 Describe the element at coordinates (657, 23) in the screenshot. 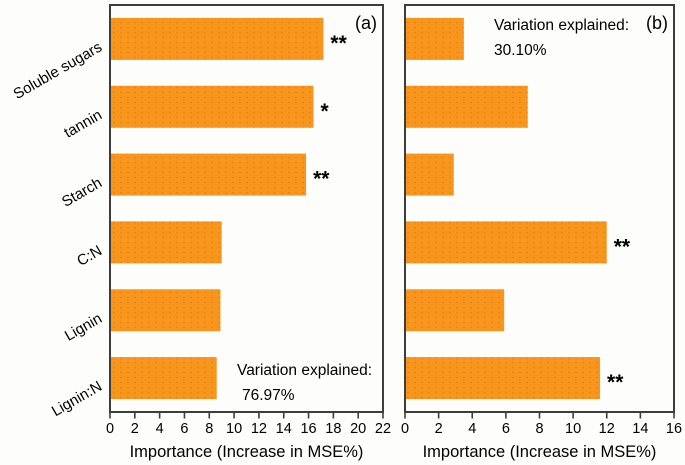

I see `panel-label: (b)` at that location.